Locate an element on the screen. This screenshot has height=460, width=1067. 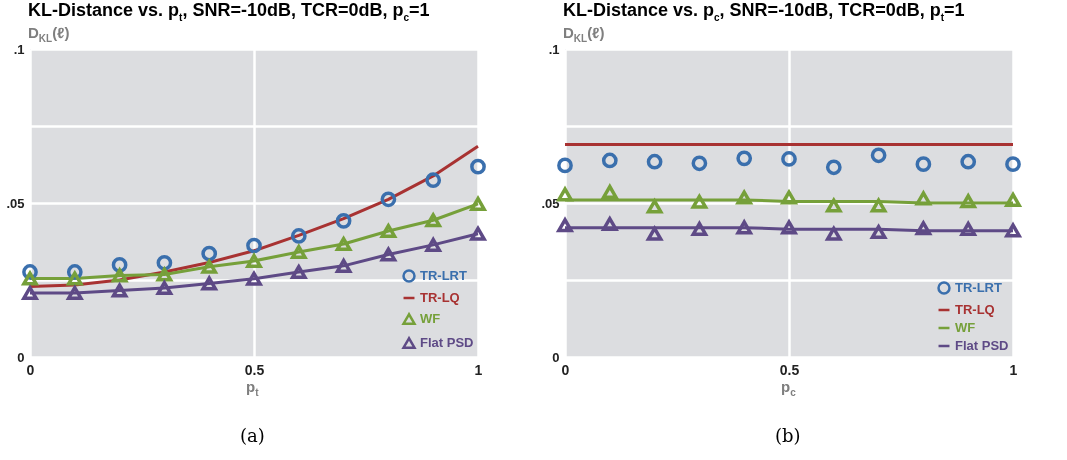
text: (b) is located at coordinates (788, 435).